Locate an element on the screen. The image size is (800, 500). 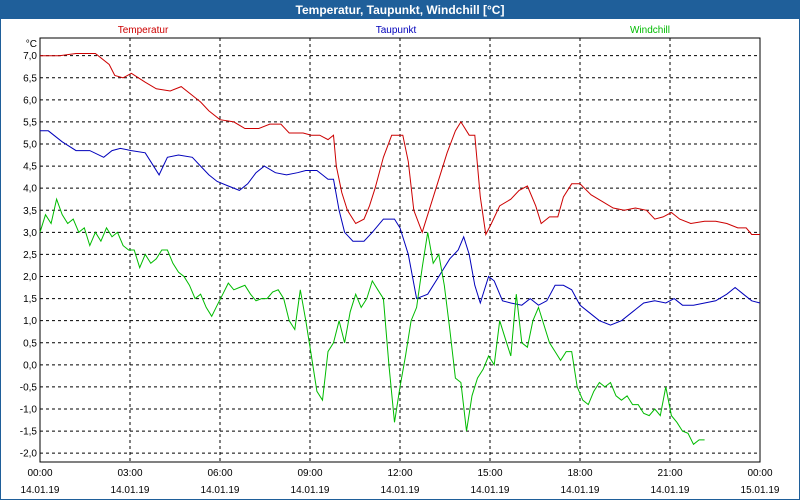
x-tick-time-7: 21:00 is located at coordinates (669, 473).